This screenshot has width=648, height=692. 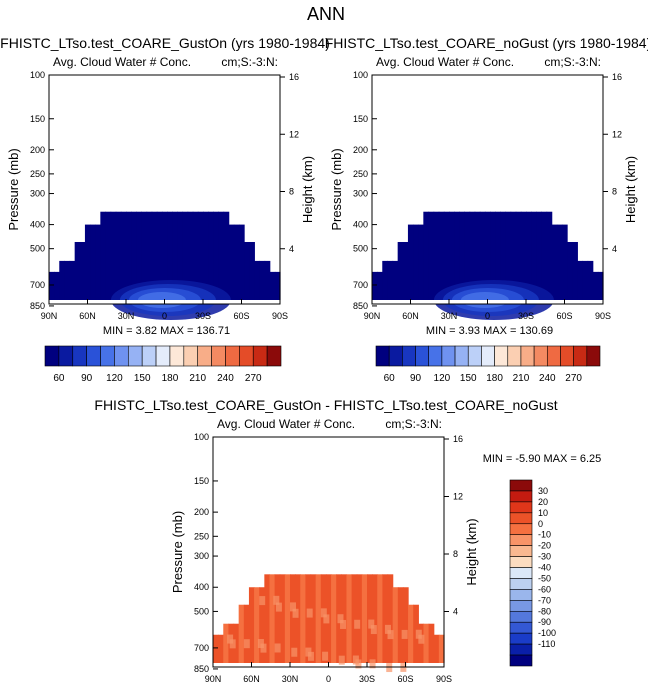 I want to click on y-tick-label: 300, so click(x=360, y=194).